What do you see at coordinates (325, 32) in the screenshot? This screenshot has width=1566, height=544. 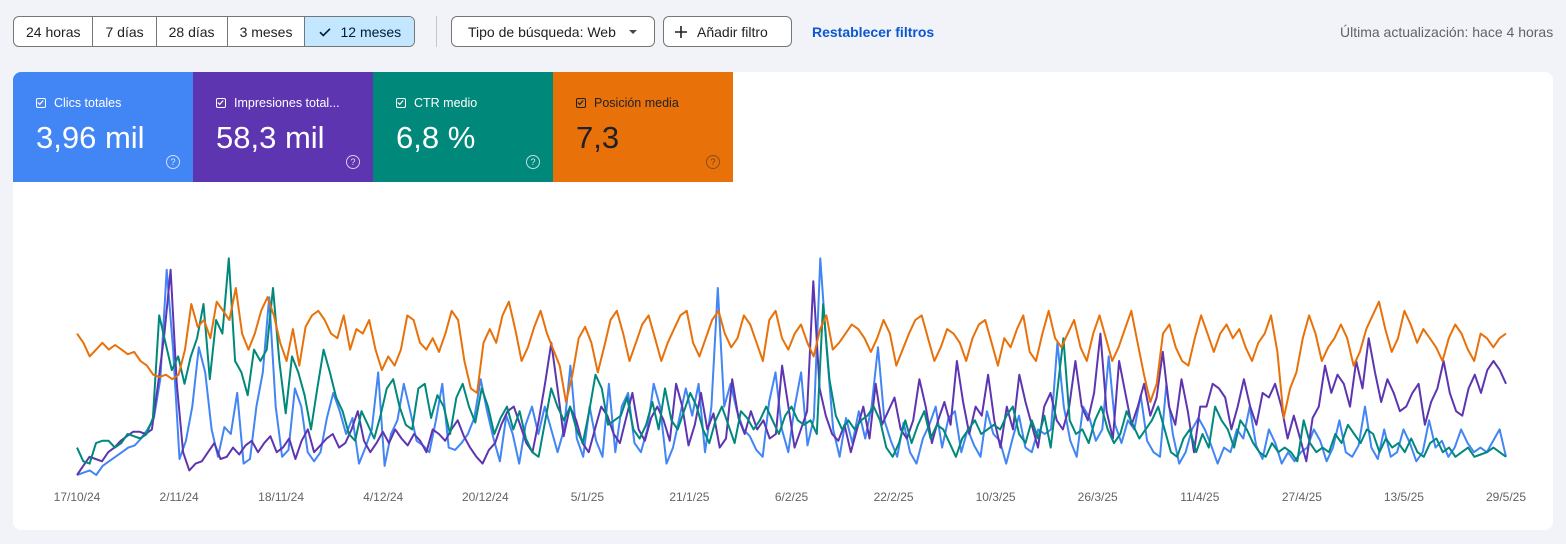 I see `checkmark-icon` at bounding box center [325, 32].